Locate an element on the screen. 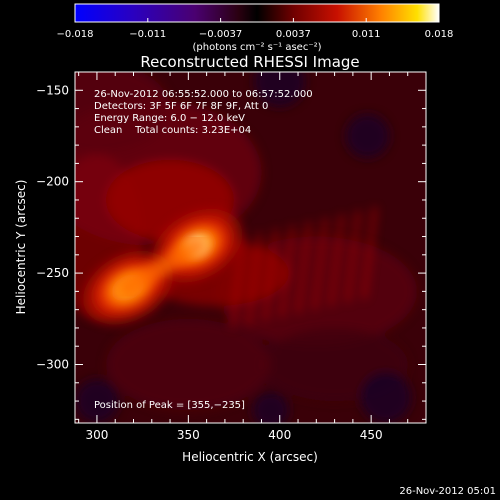 The width and height of the screenshot is (500, 500). annotation-detectors: Detectors: 3F 5F 6F 7F 8F 9F, Att 0 is located at coordinates (181, 106).